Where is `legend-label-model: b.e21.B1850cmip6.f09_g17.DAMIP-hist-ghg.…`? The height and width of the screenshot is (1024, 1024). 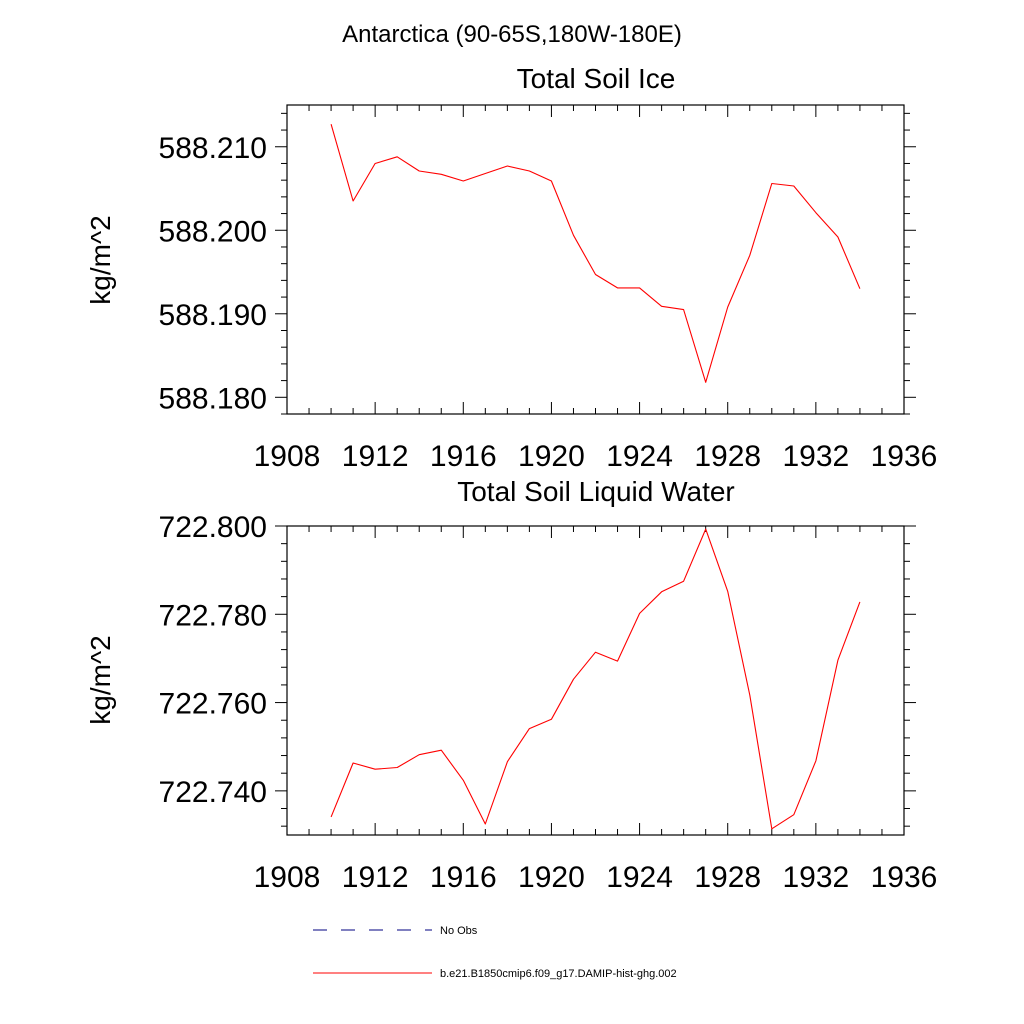 legend-label-model: b.e21.B1850cmip6.f09_g17.DAMIP-hist-ghg.… is located at coordinates (558, 974).